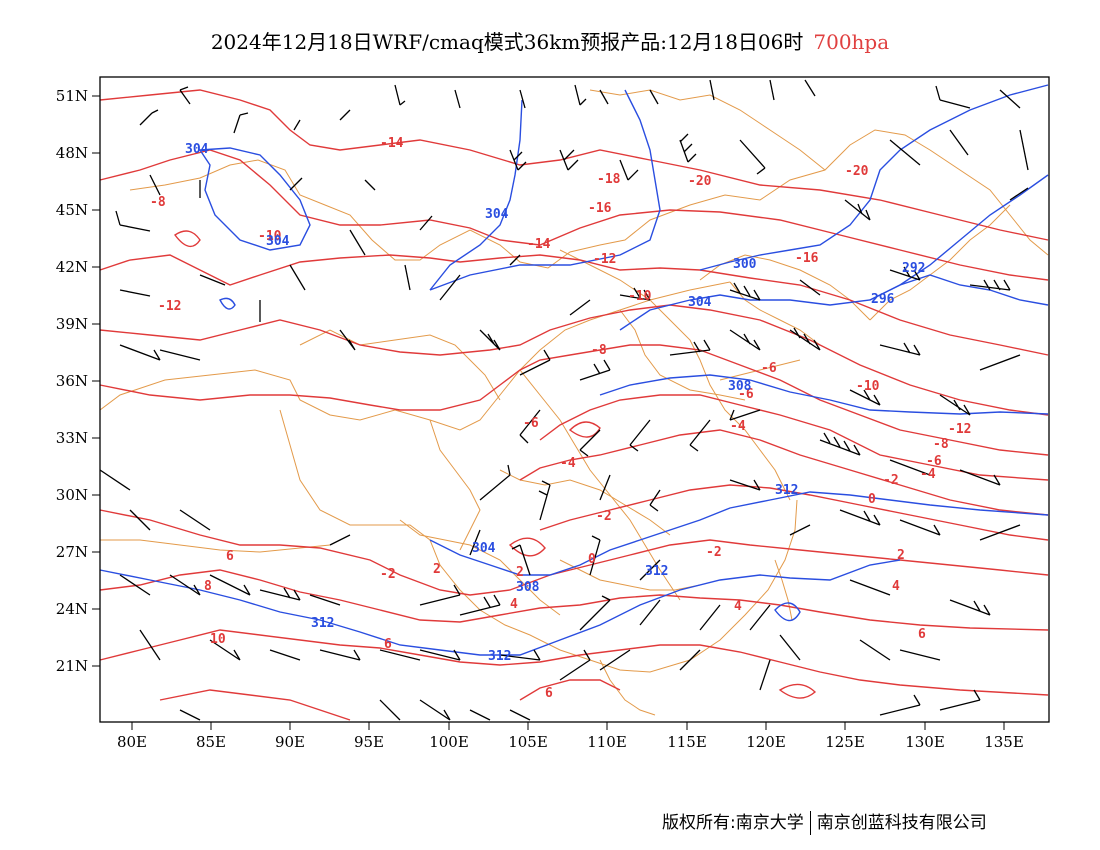  I want to click on pressure-level-label: 700hpa, so click(851, 42).